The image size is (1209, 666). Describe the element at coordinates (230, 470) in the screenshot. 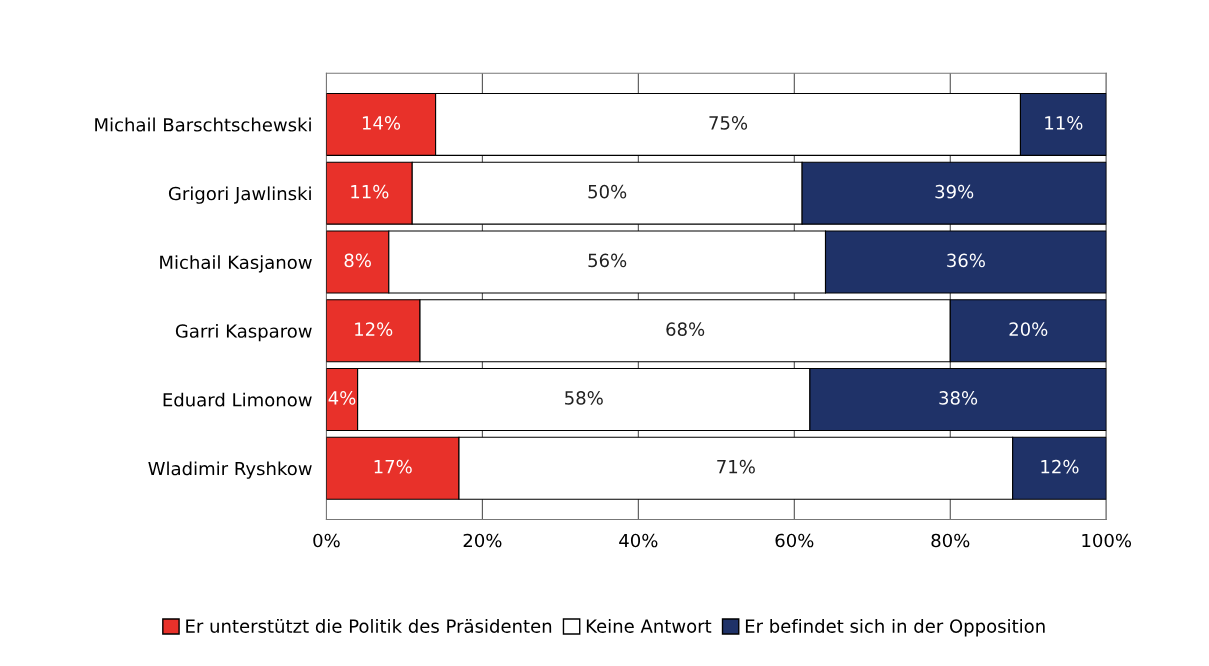

I see `y-tick-label: Wladimir Ryshkow` at that location.